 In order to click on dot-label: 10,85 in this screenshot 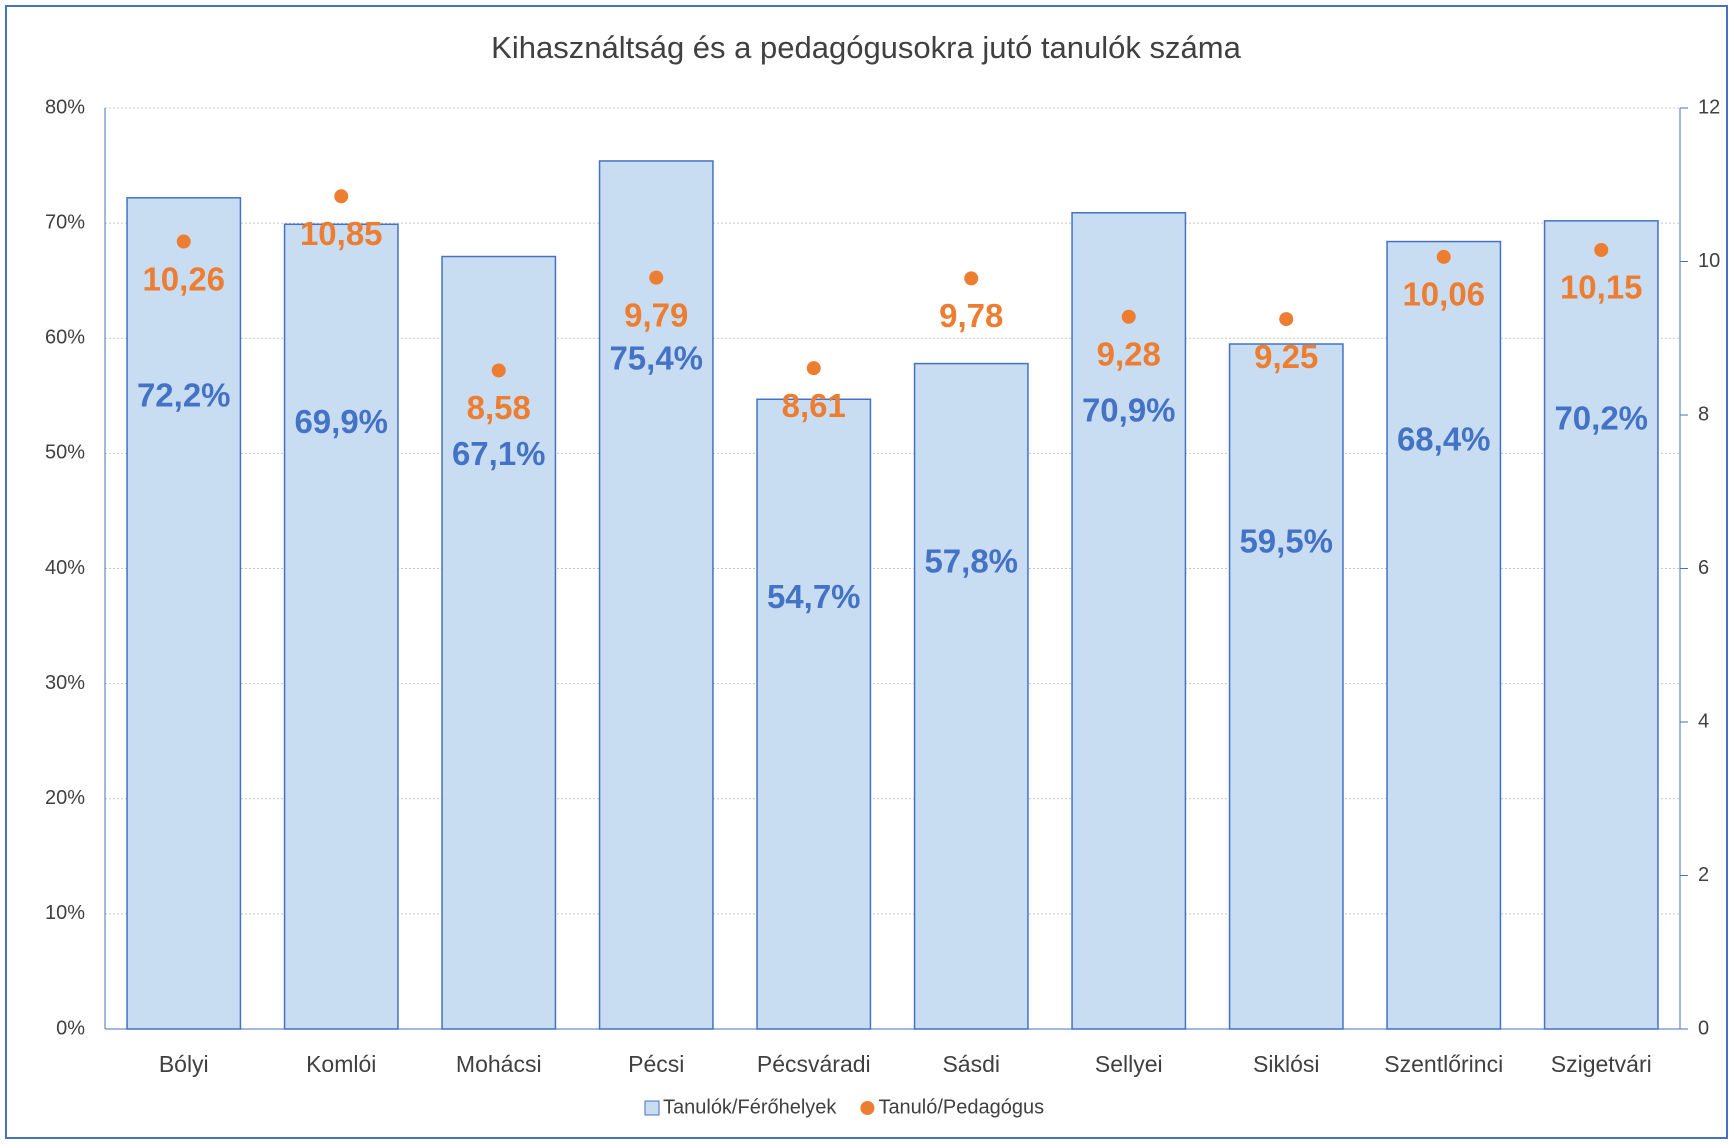, I will do `click(341, 233)`.